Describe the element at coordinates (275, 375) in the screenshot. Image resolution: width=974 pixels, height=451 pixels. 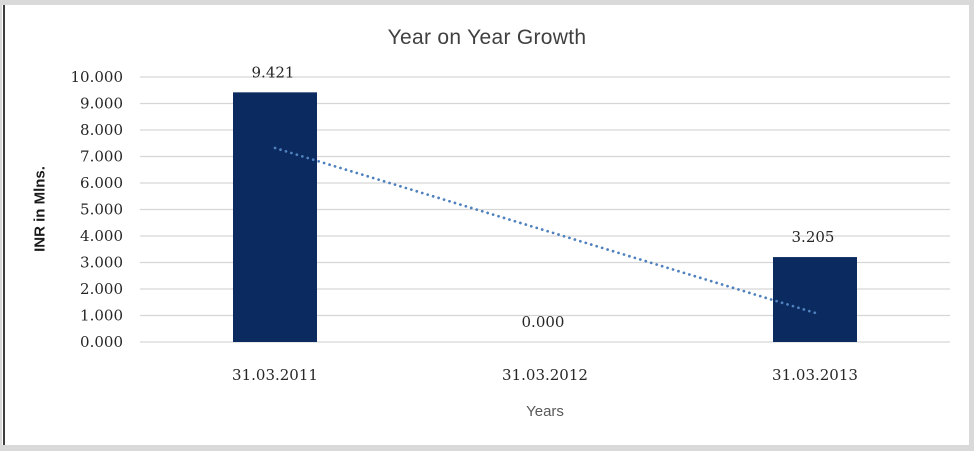
I see `x-category-label: 31.03.2011` at that location.